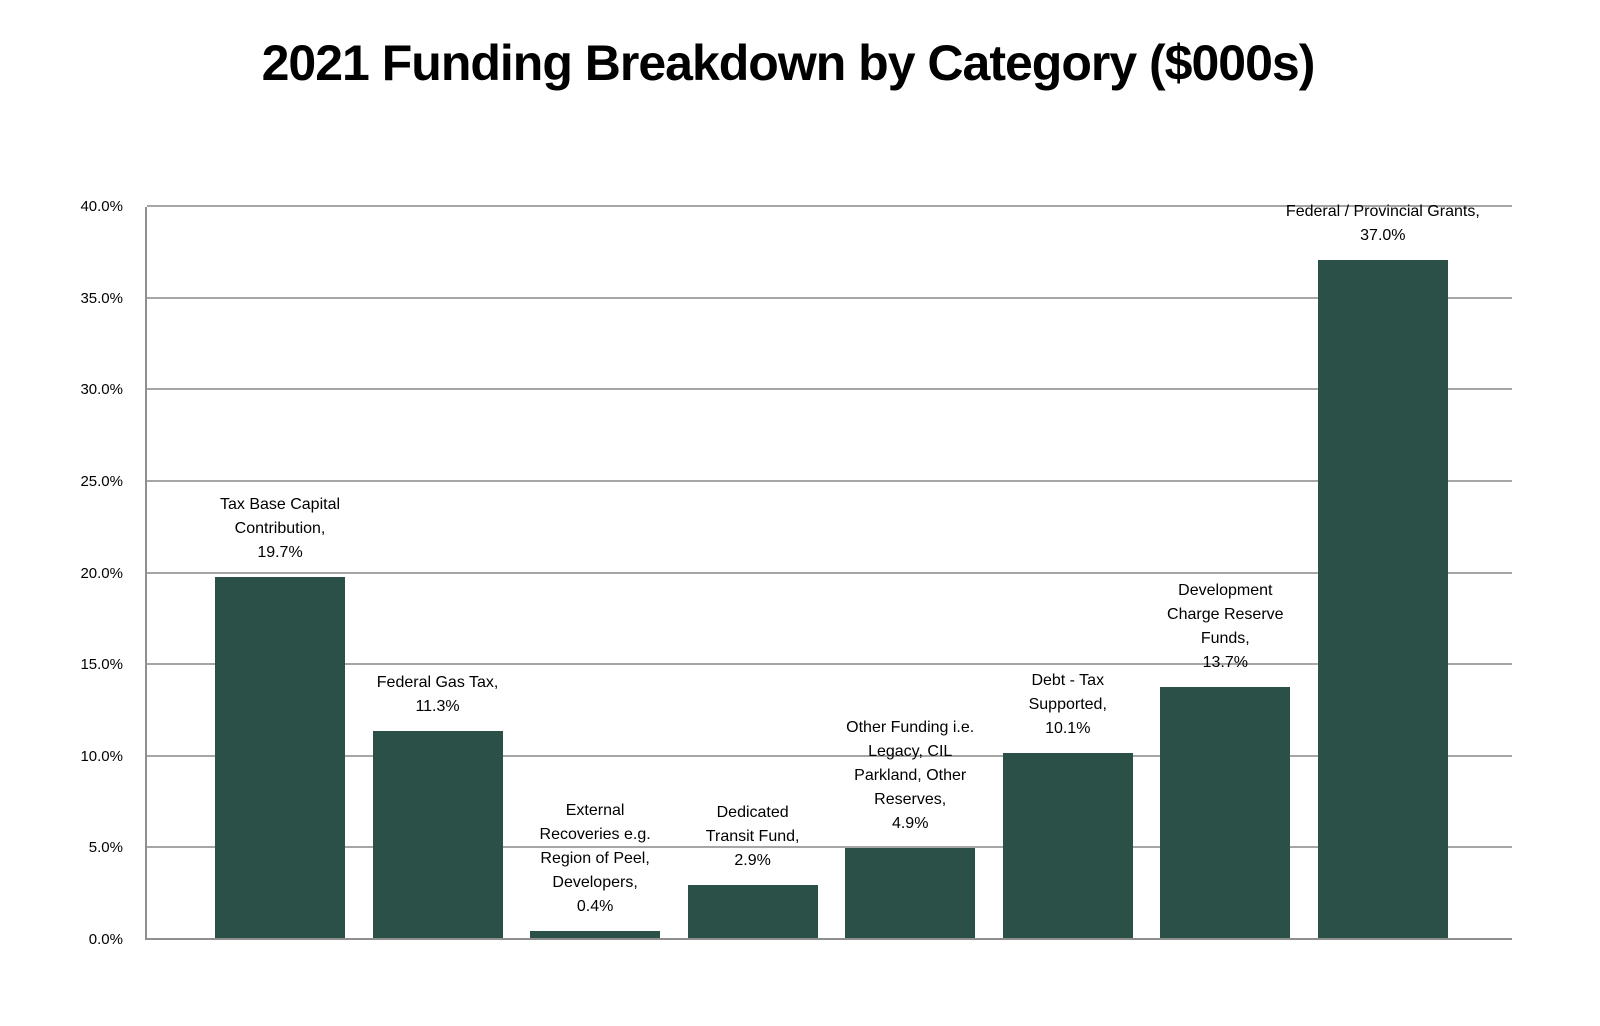 The height and width of the screenshot is (1026, 1600). Describe the element at coordinates (101, 573) in the screenshot. I see `y-axis-tick-label: 20.0%` at that location.